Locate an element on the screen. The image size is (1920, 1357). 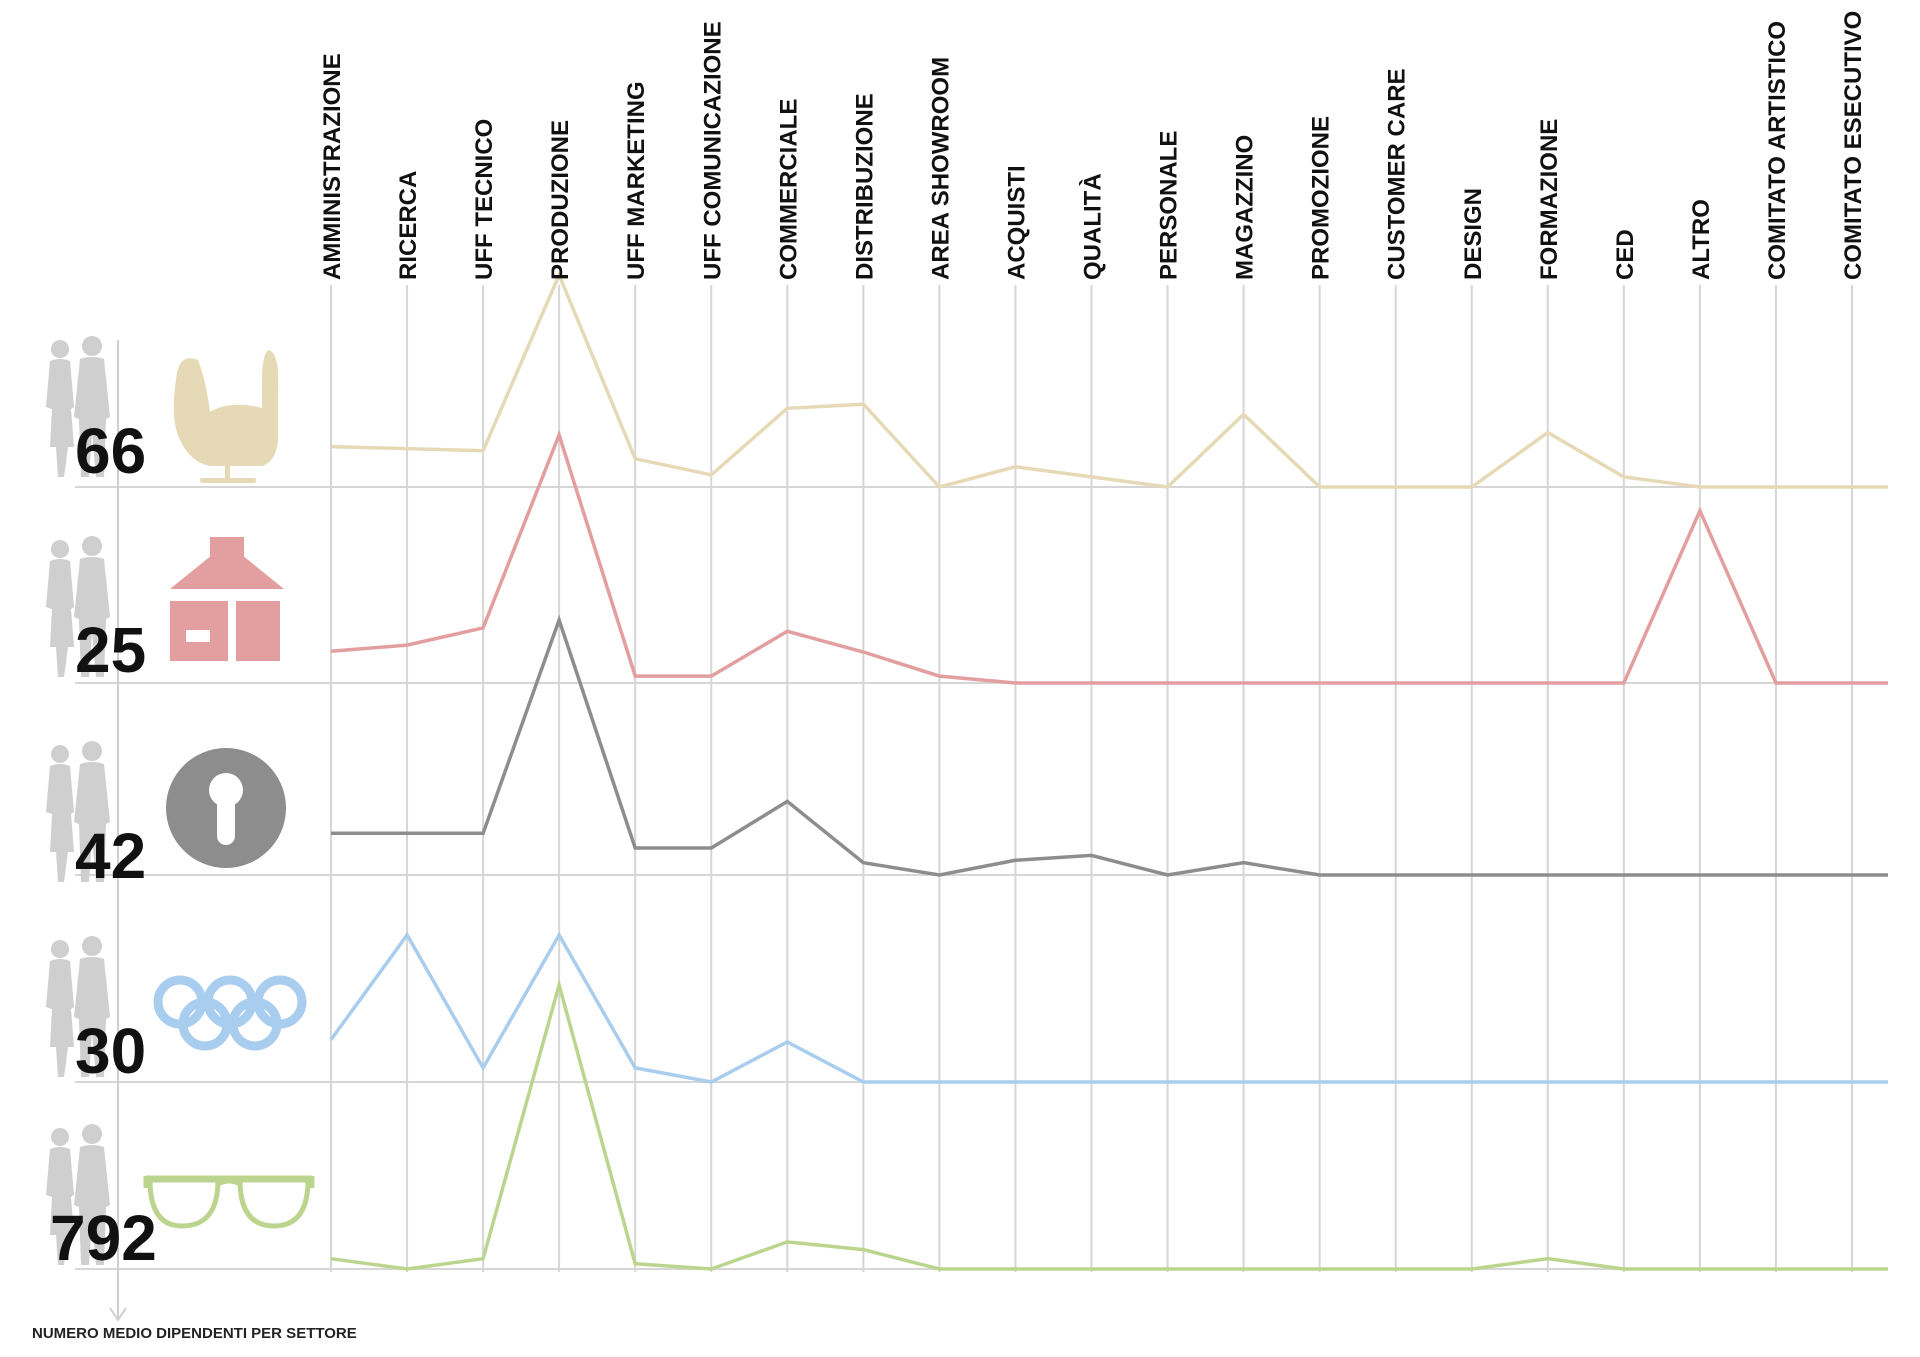
category-label-14: CUSTOMER CARE is located at coordinates (1397, 174).